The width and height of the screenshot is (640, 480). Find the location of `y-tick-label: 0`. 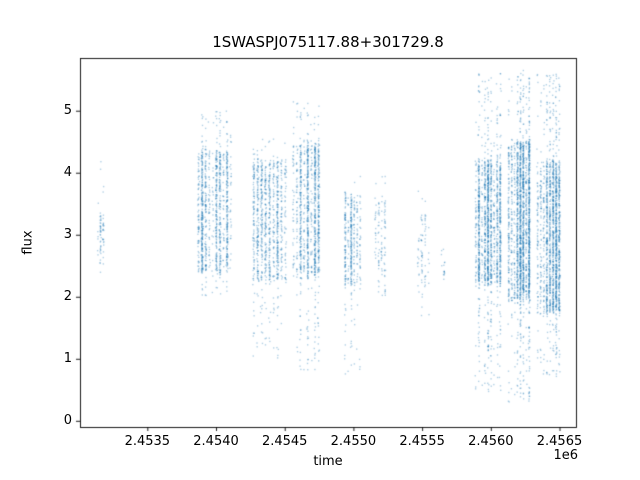

y-tick-label: 0 is located at coordinates (67, 420).